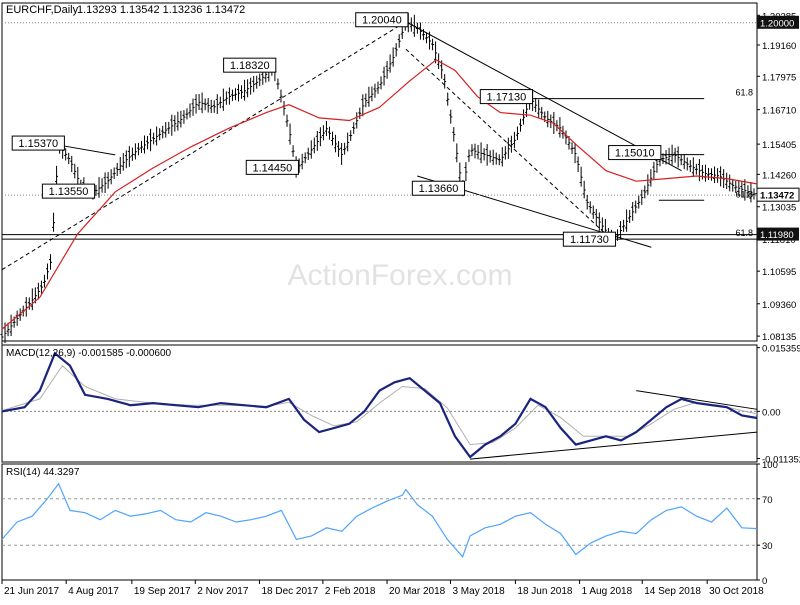 This screenshot has width=800, height=605. I want to click on price-annotation-label: 1.13550, so click(69, 192).